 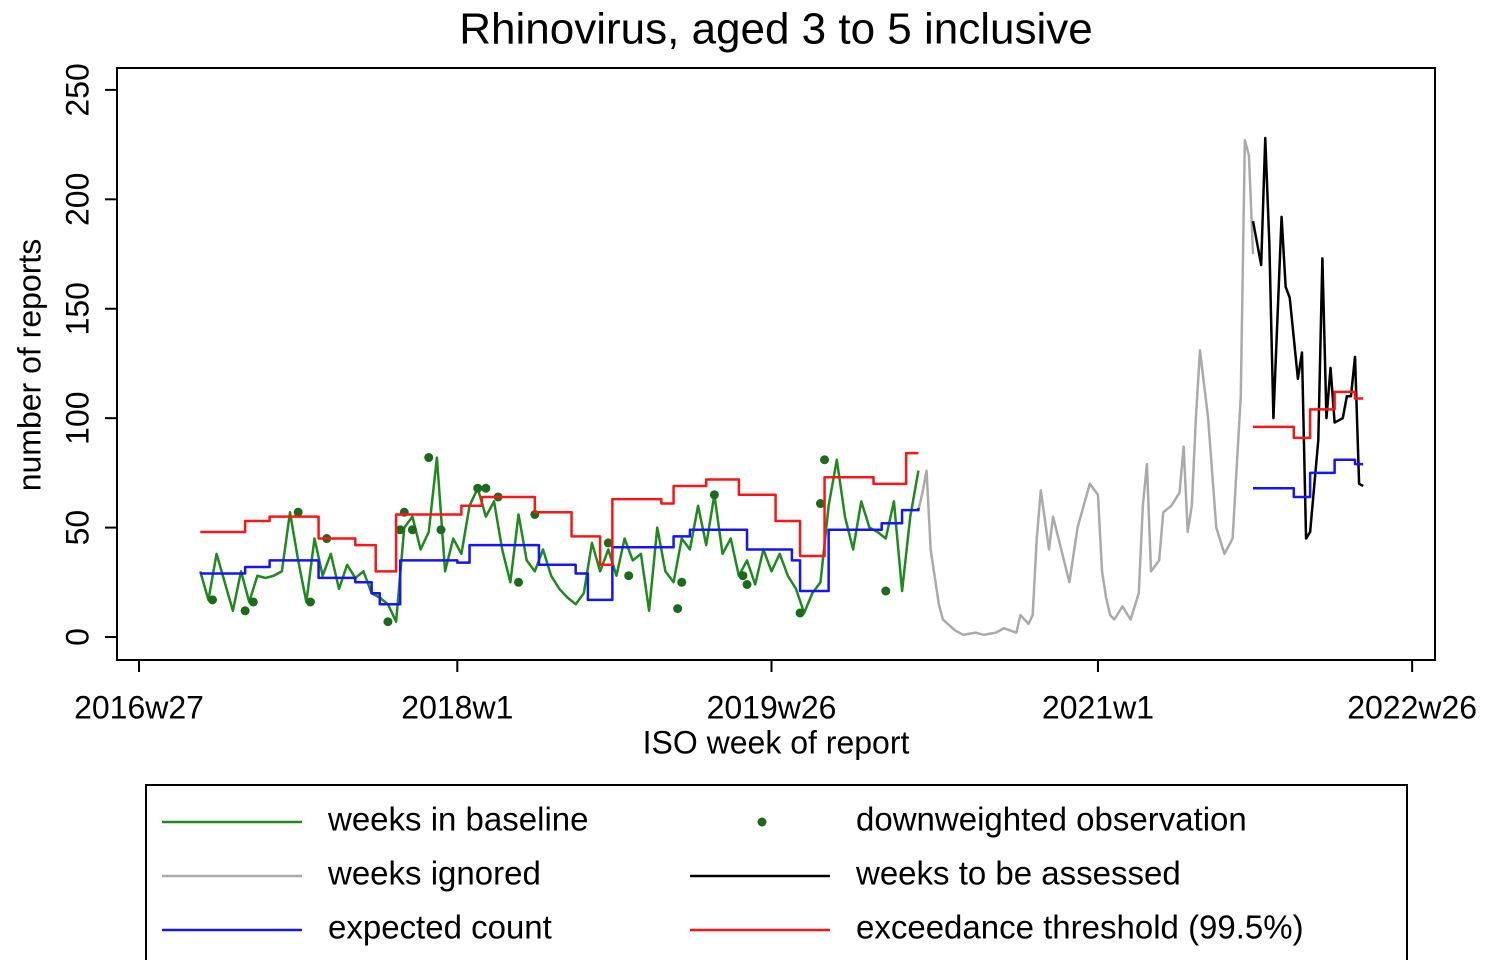 I want to click on y-axis-label: number of reports, so click(x=29, y=365).